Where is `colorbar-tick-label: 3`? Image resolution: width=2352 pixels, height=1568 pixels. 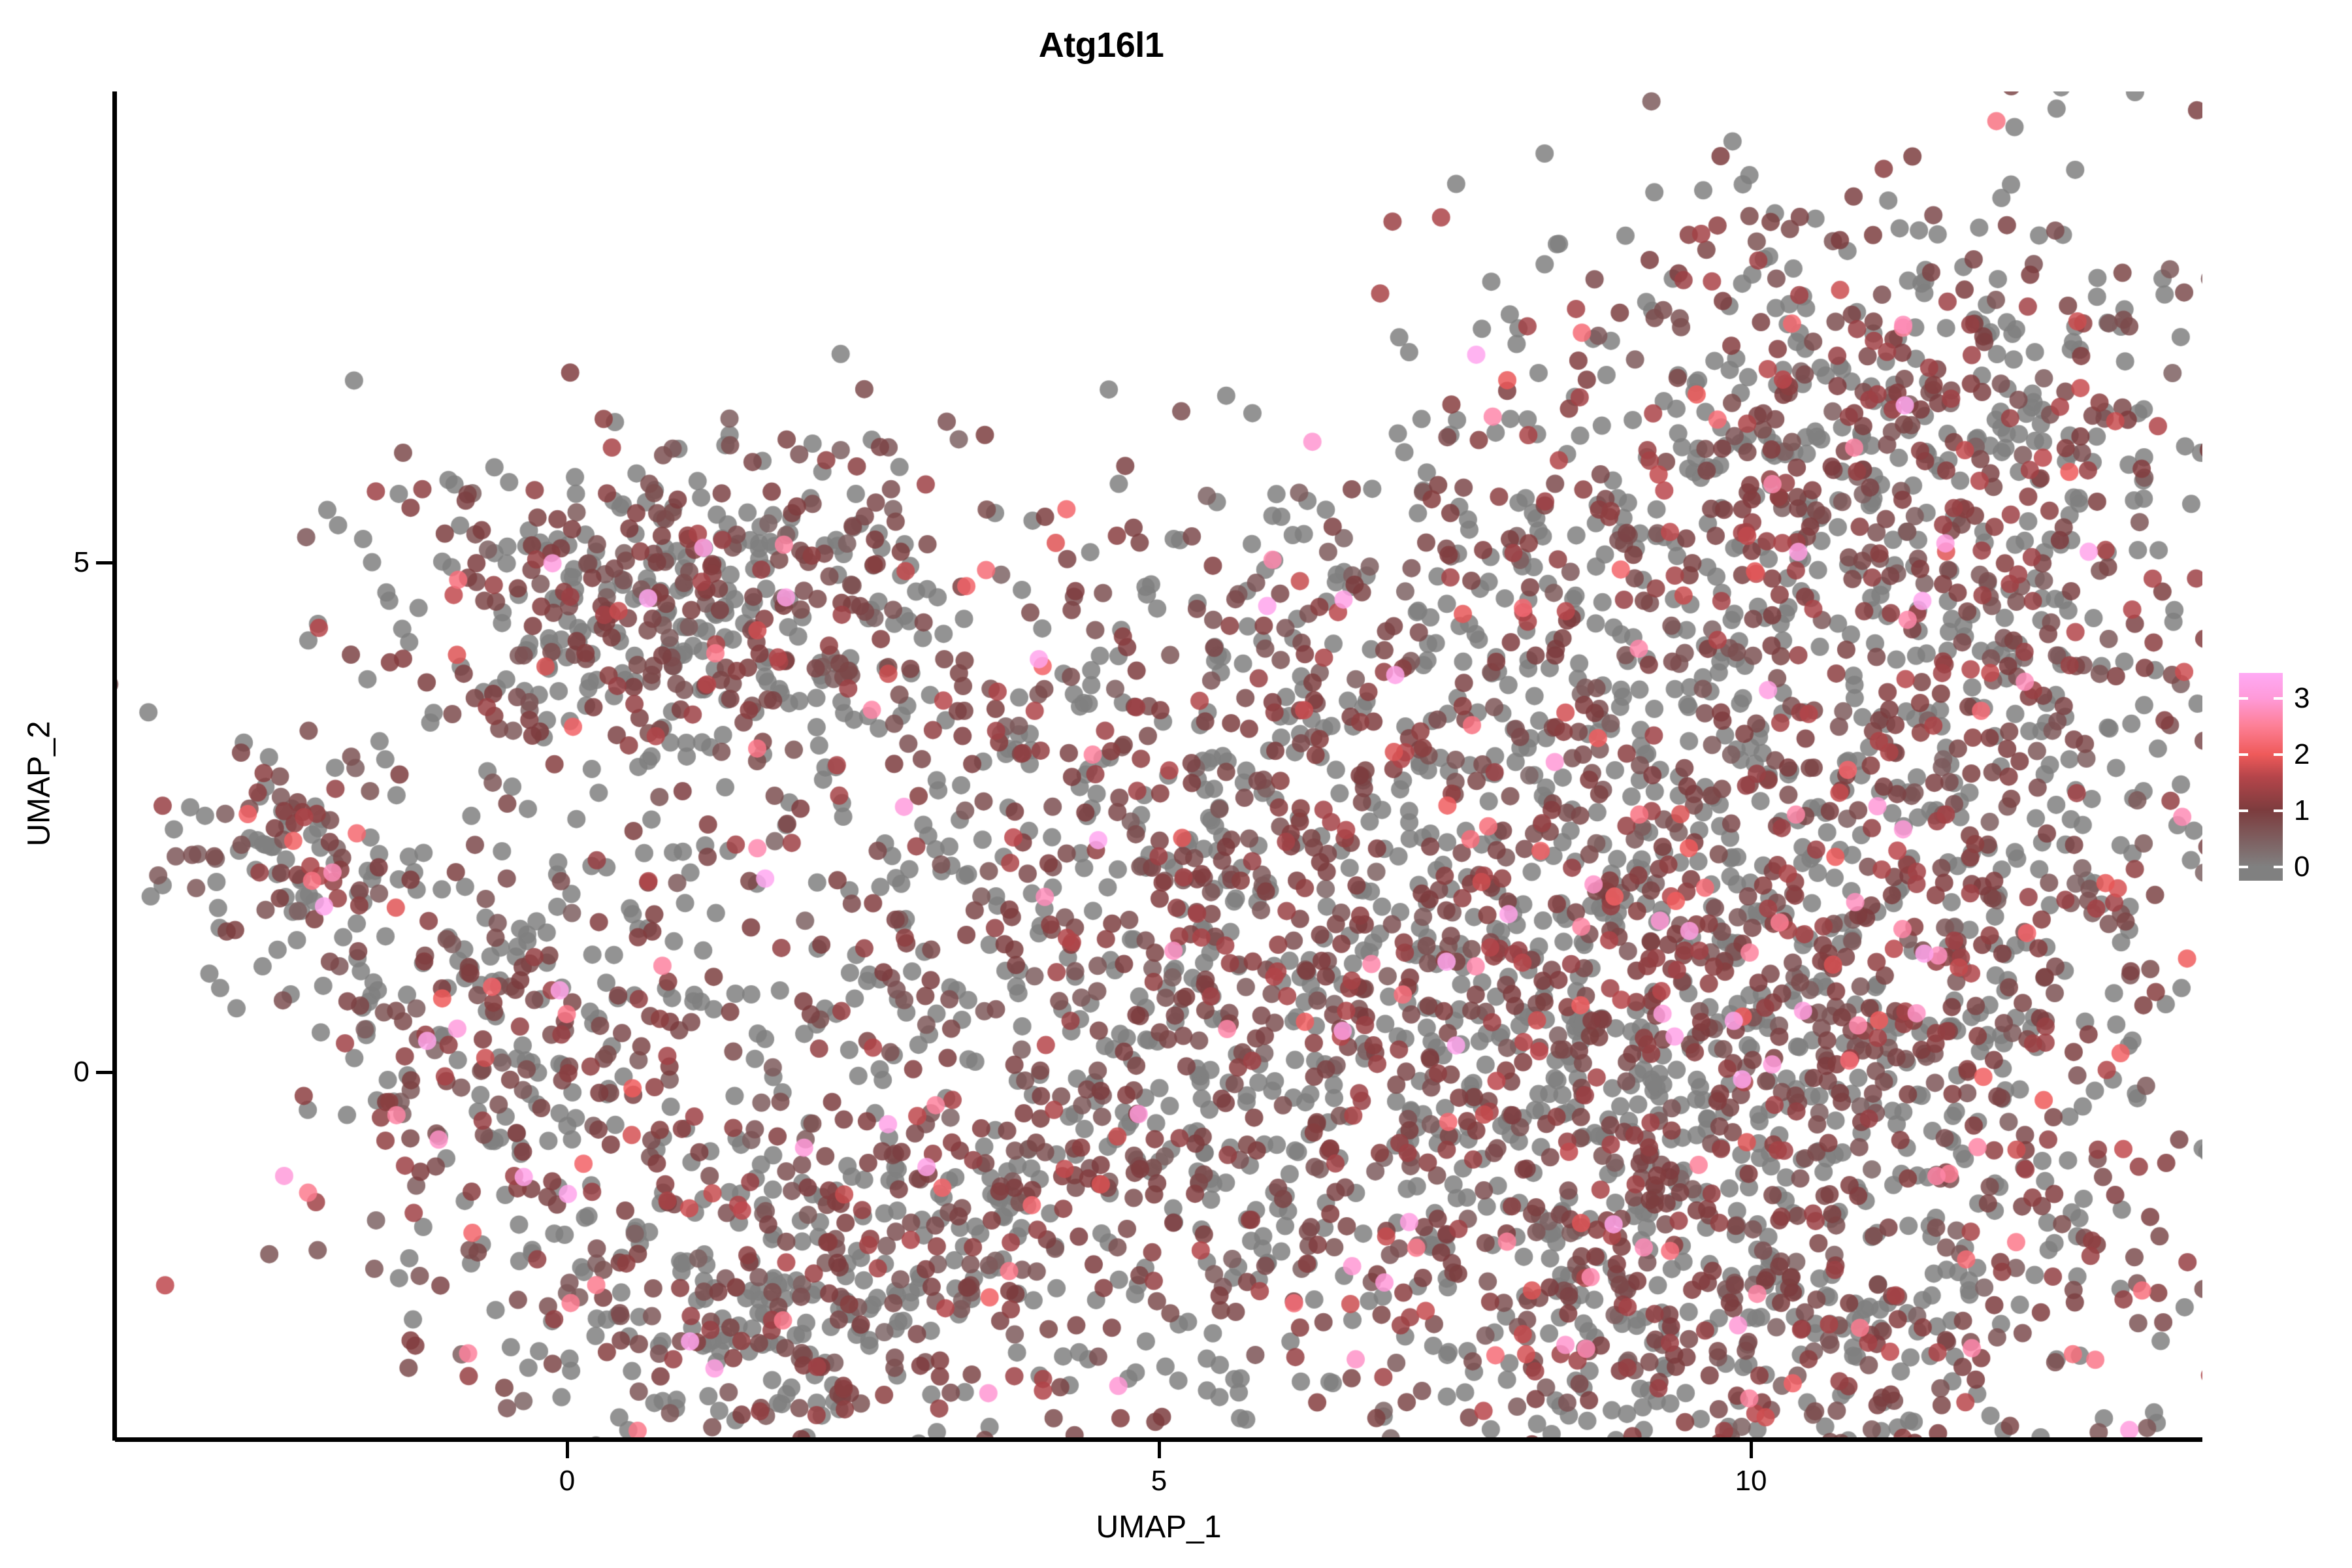
colorbar-tick-label: 3 is located at coordinates (2302, 697).